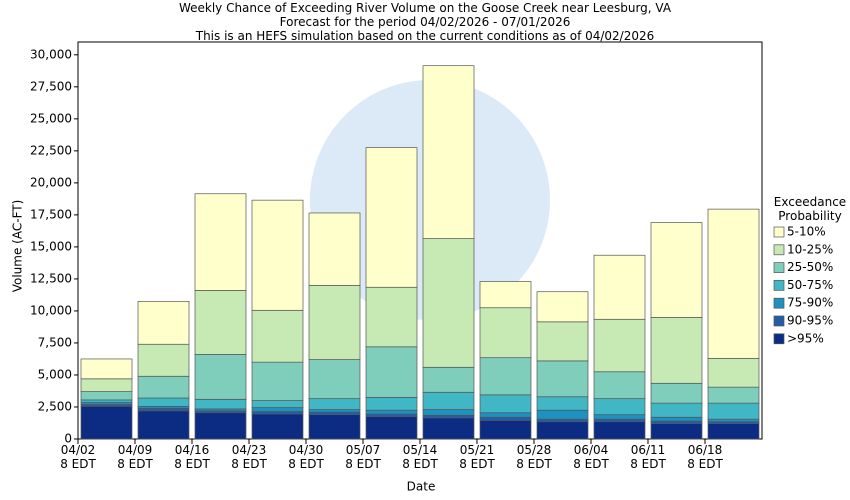 The image size is (850, 500). Describe the element at coordinates (55, 342) in the screenshot. I see `y-tick-label: 7,500` at that location.